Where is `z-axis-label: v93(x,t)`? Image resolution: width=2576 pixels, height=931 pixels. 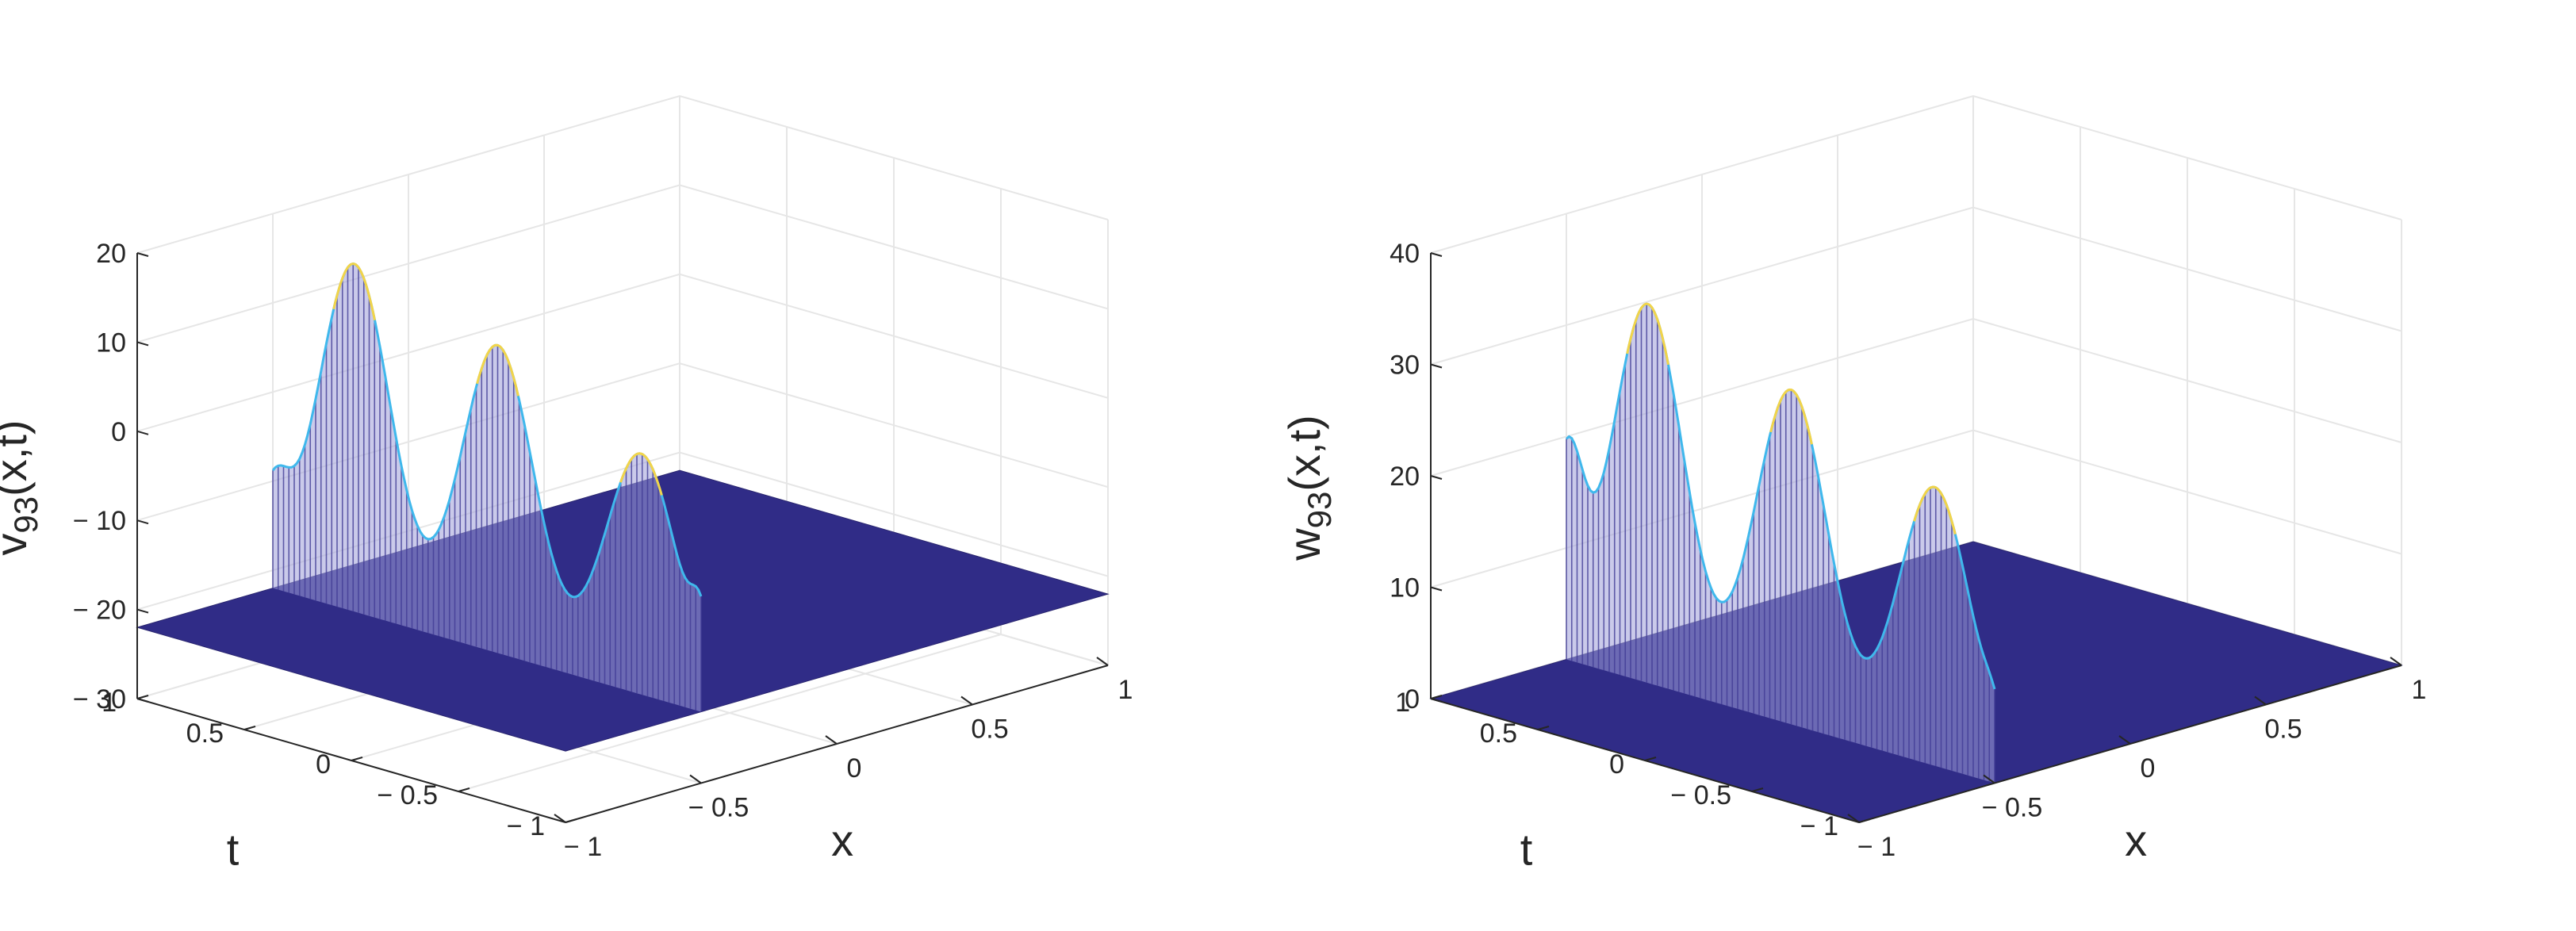
z-axis-label: v93(x,t) is located at coordinates (22, 487).